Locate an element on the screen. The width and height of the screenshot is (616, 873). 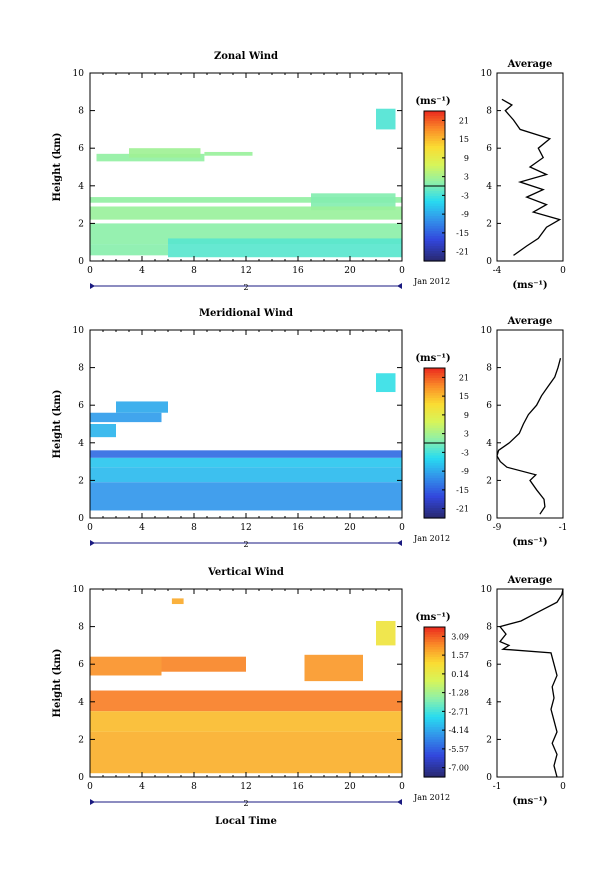
y-tick-label: 0 is located at coordinates (81, 262).